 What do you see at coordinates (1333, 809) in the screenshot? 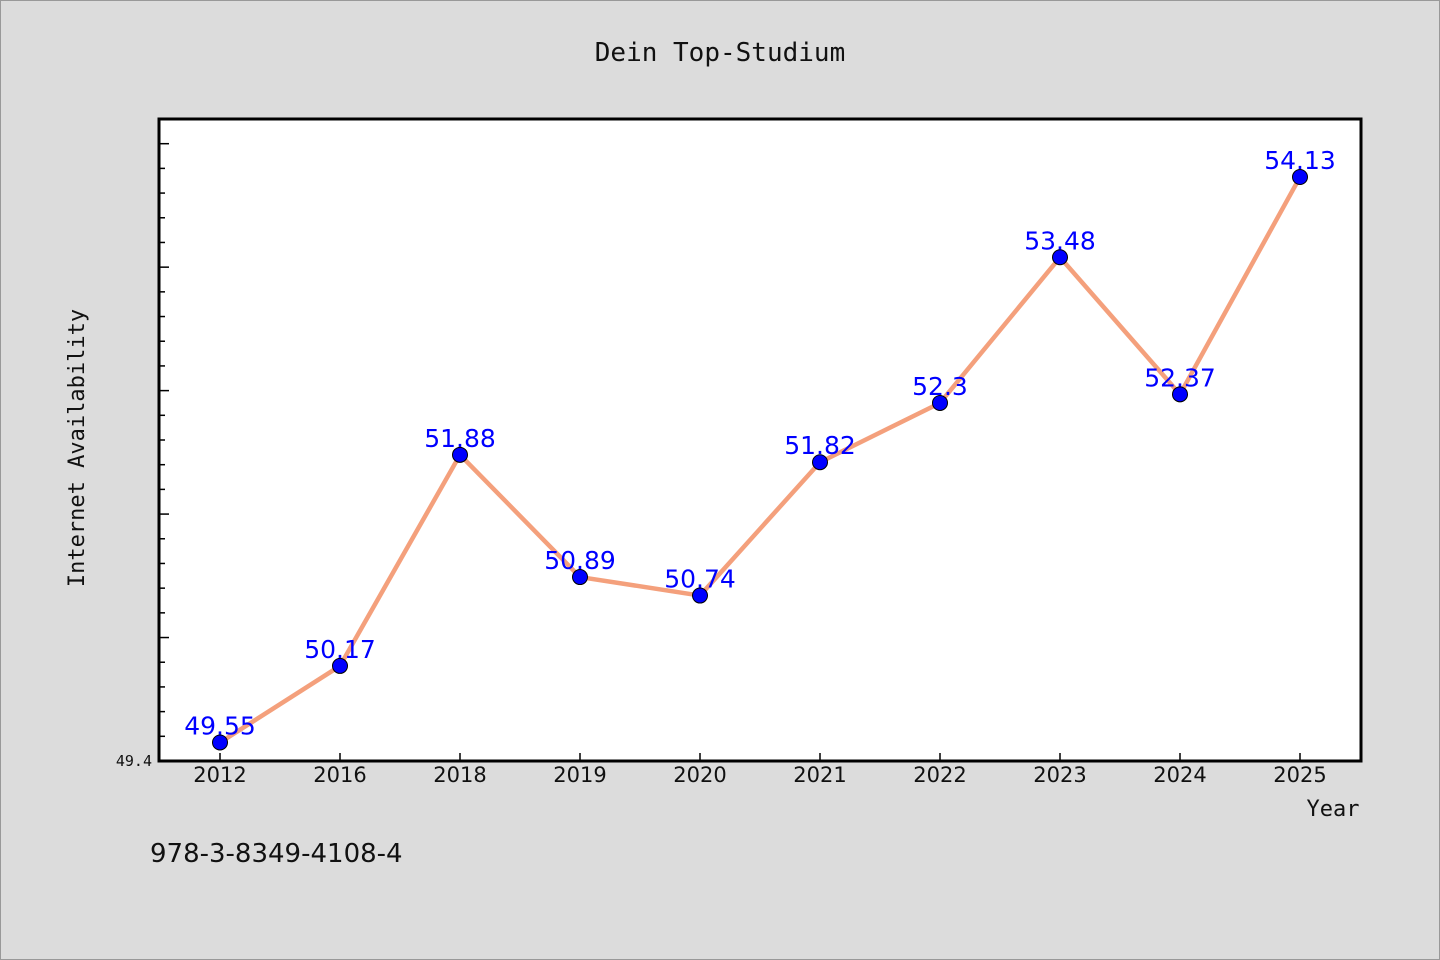
I see `x-axis-title: Year` at bounding box center [1333, 809].